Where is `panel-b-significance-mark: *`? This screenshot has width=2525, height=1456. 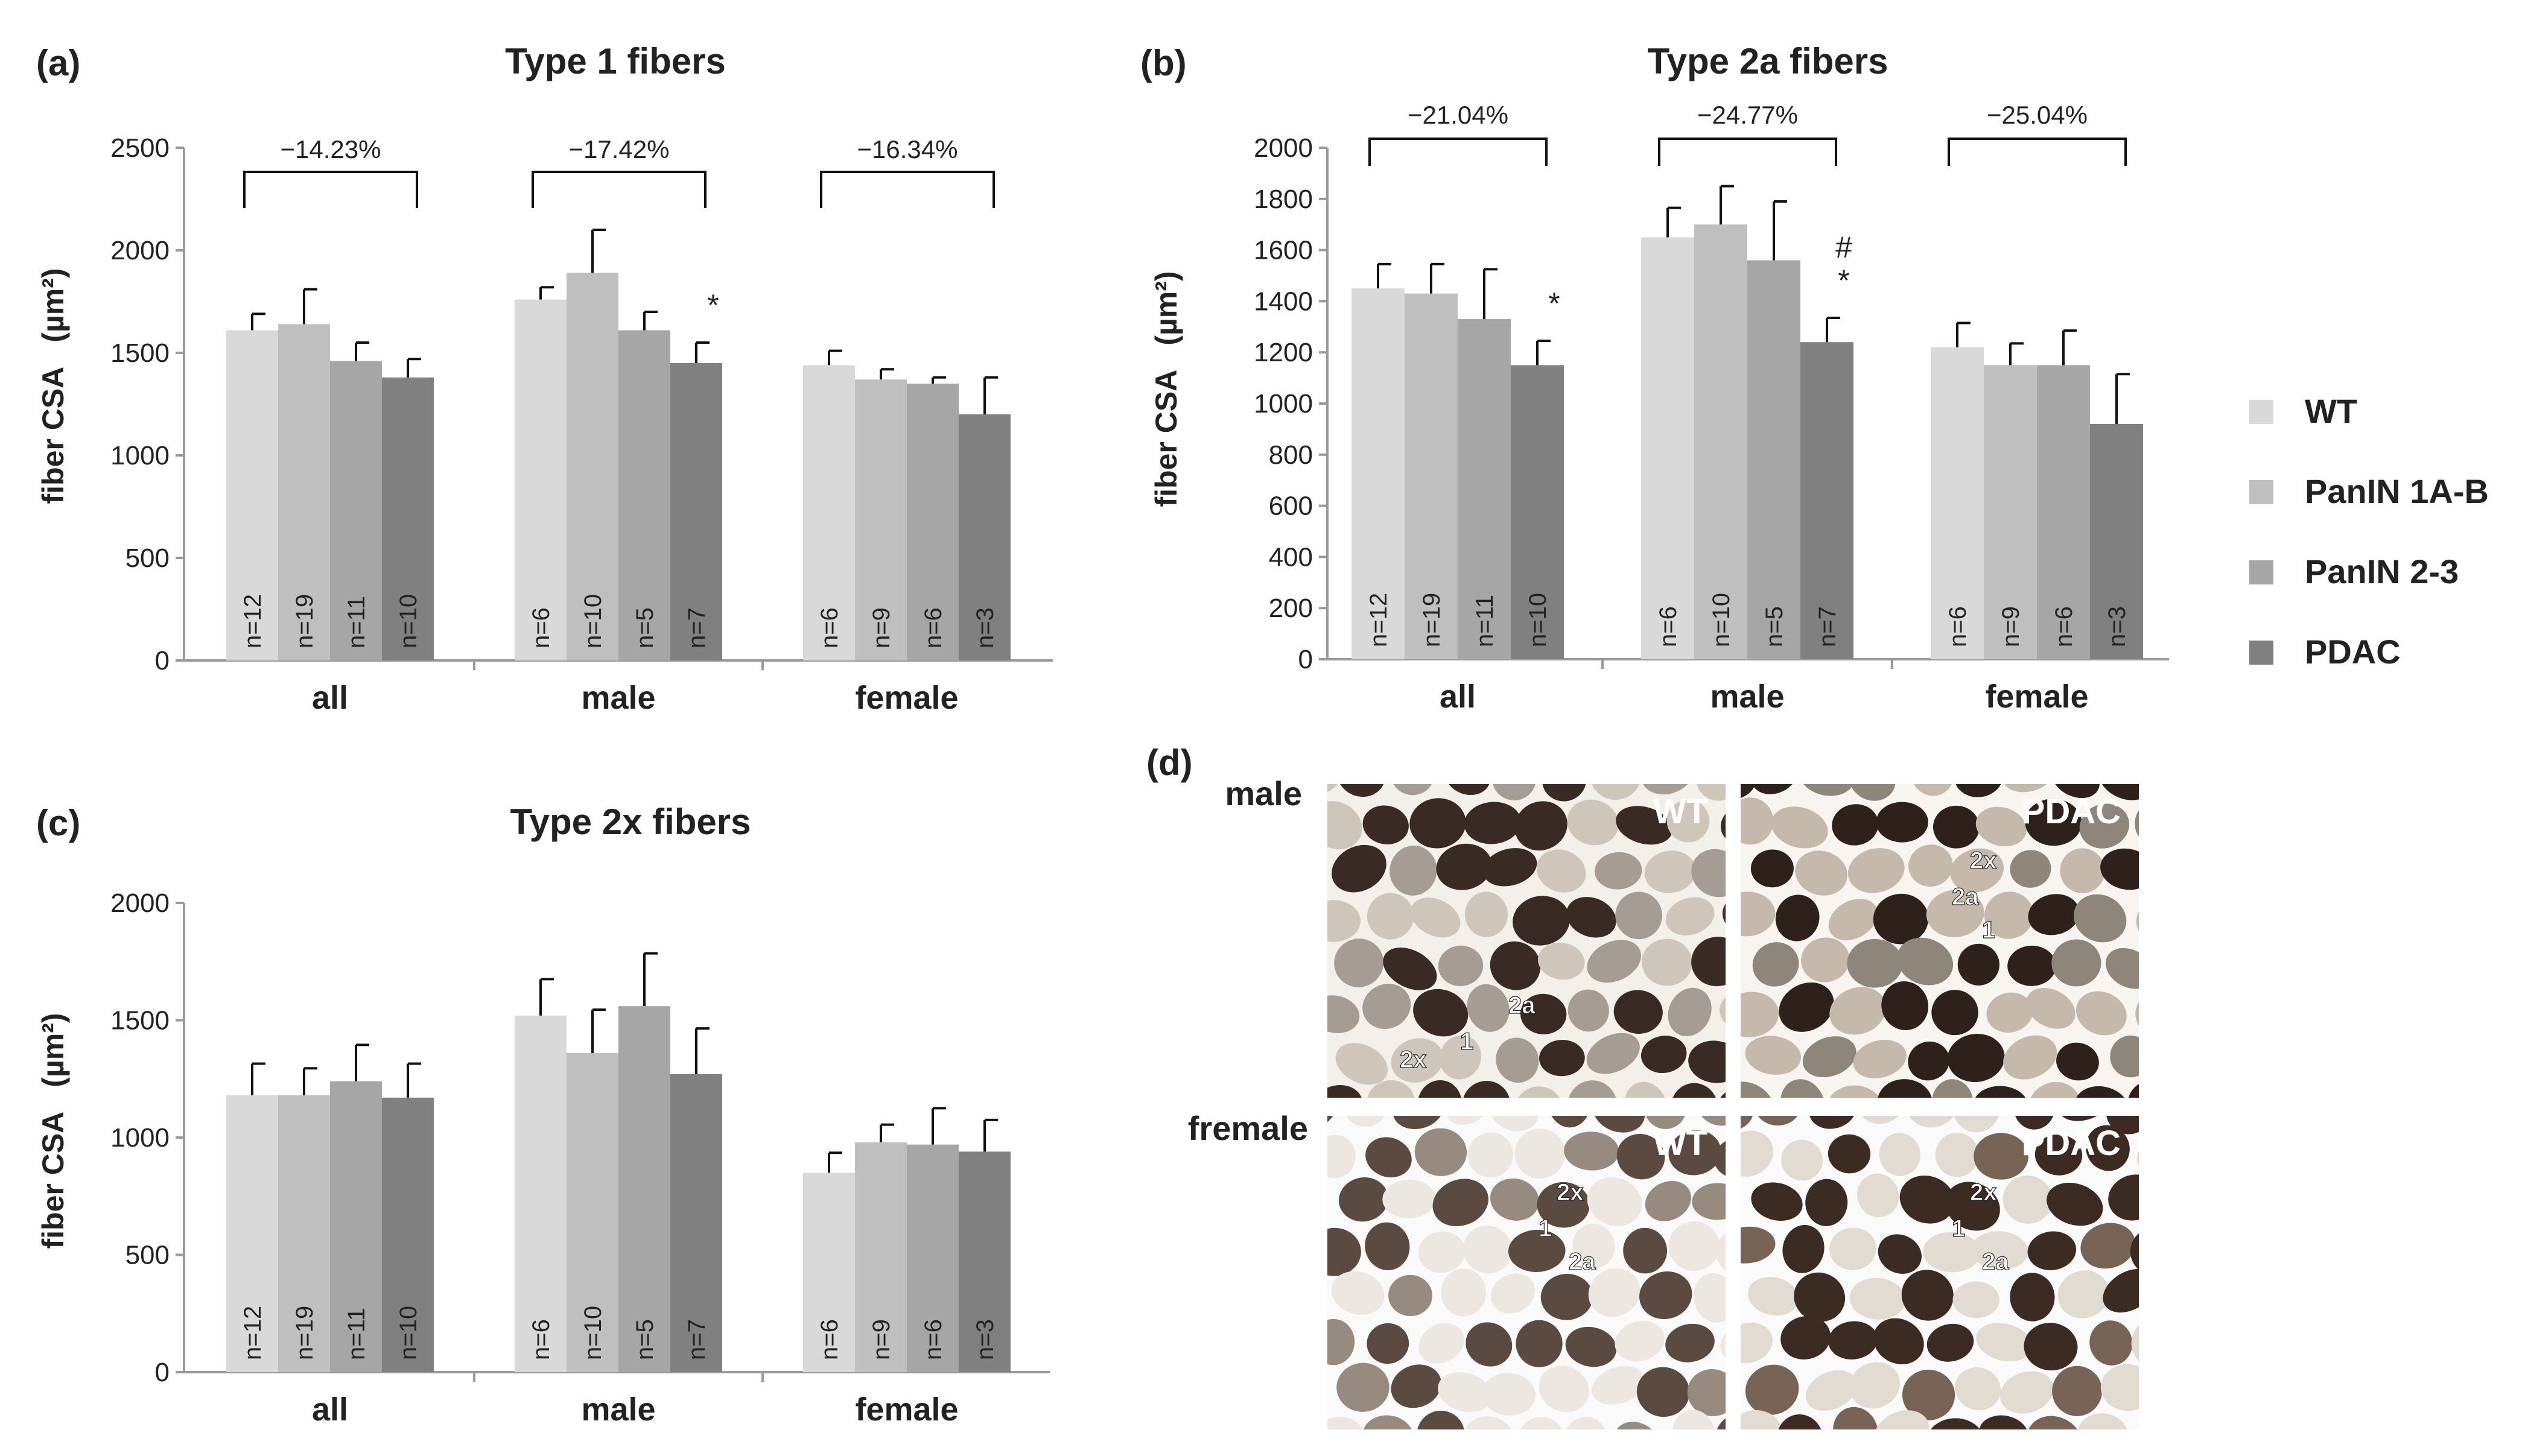
panel-b-significance-mark: * is located at coordinates (1554, 303).